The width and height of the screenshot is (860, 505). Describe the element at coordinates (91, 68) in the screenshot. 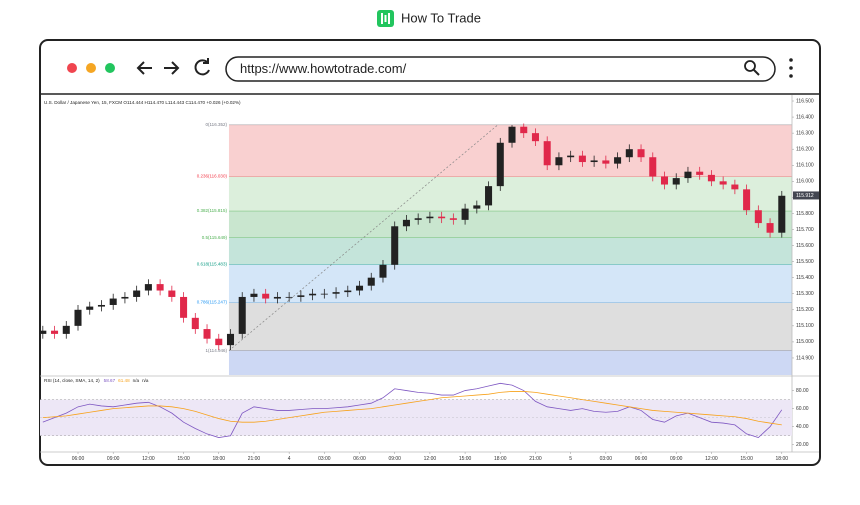

I see `window-minimize` at that location.